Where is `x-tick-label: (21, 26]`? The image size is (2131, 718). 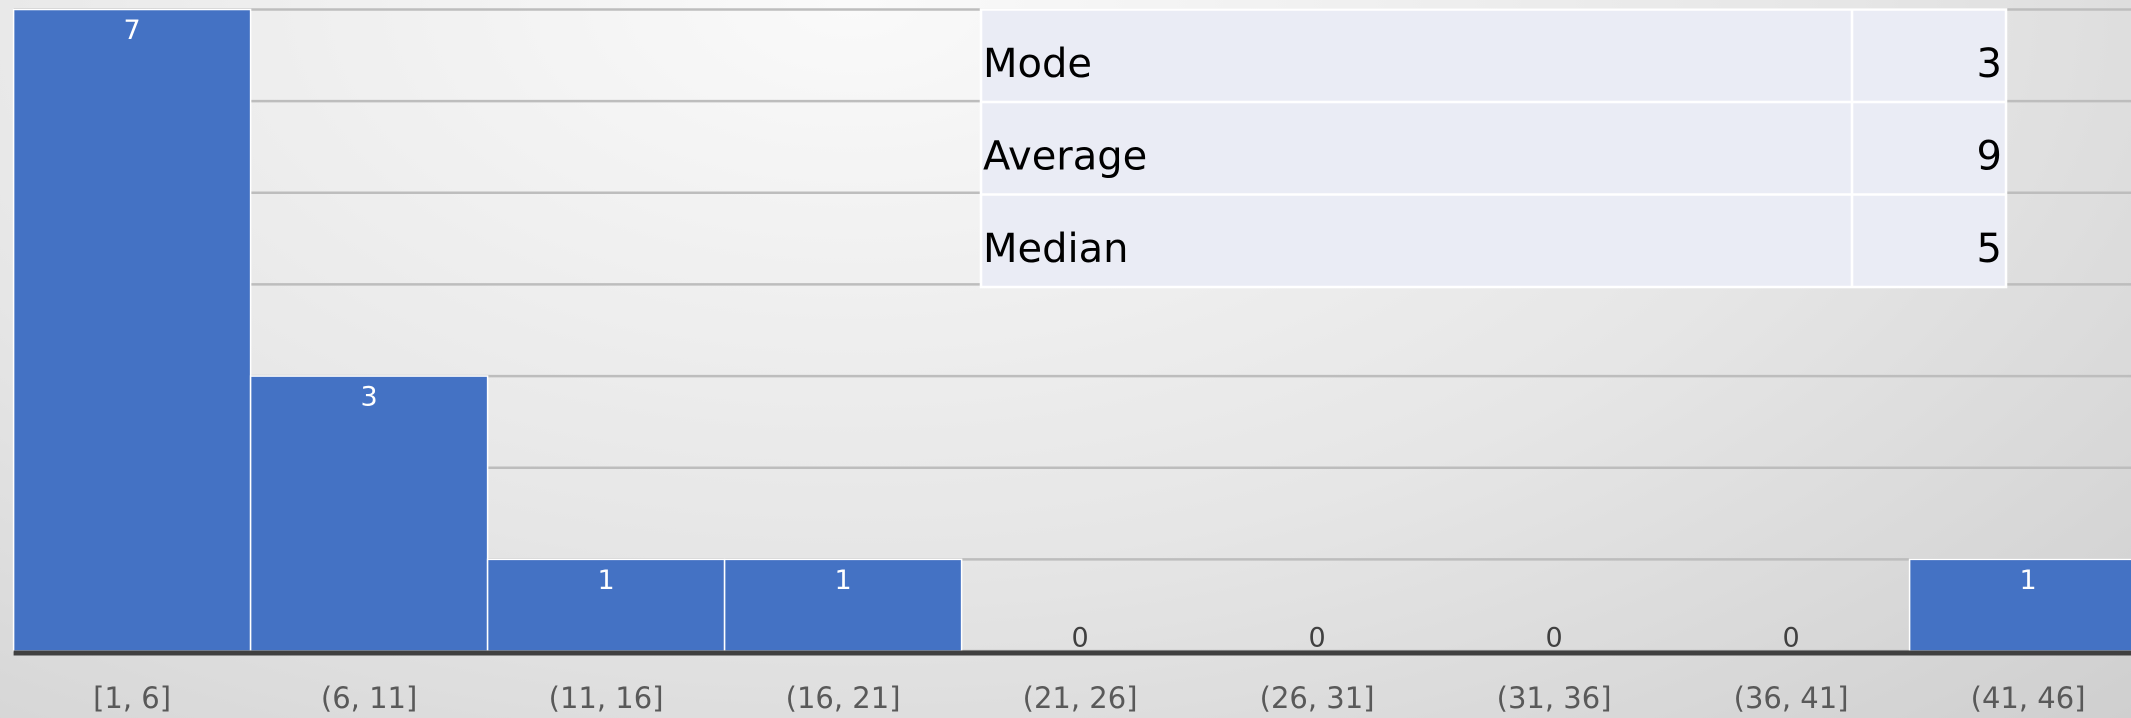
x-tick-label: (21, 26] is located at coordinates (1080, 698).